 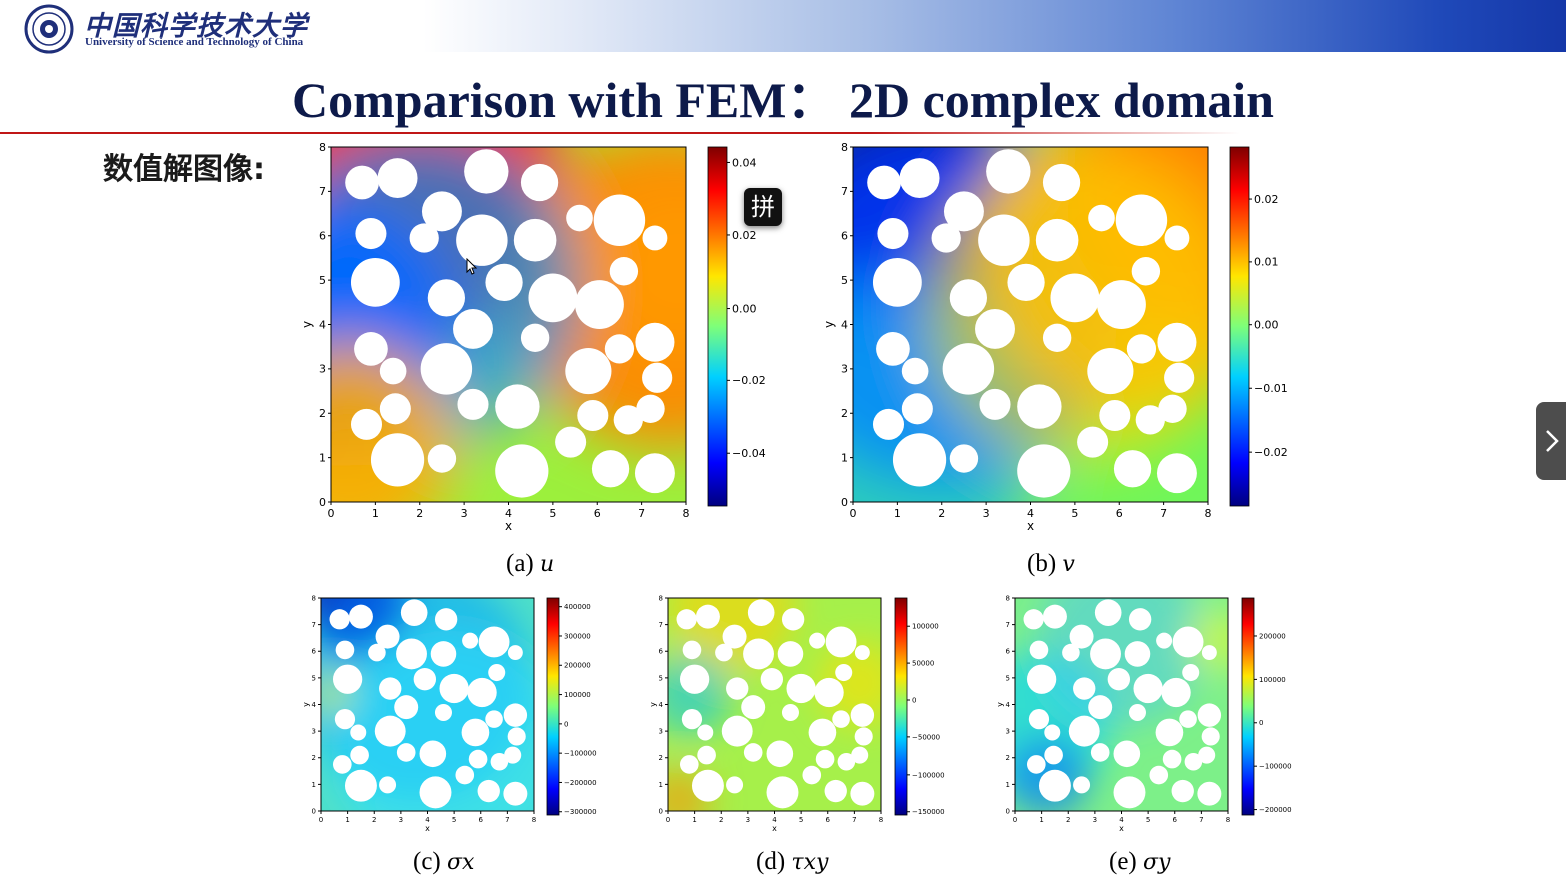 I want to click on x-tick-label: 2, so click(x=721, y=820).